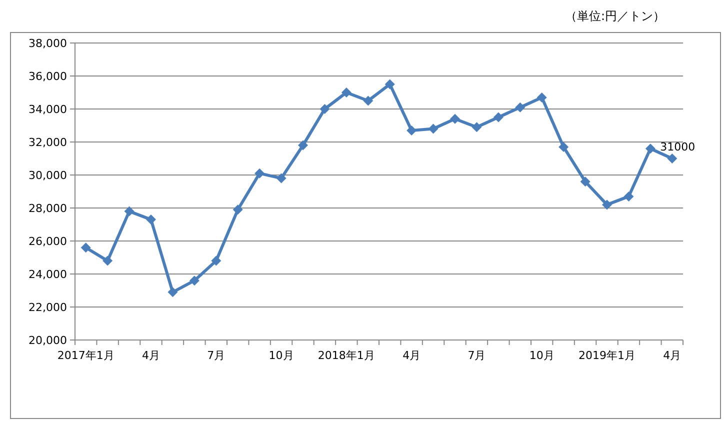  What do you see at coordinates (47, 43) in the screenshot?
I see `y-tick-label: 38,000` at bounding box center [47, 43].